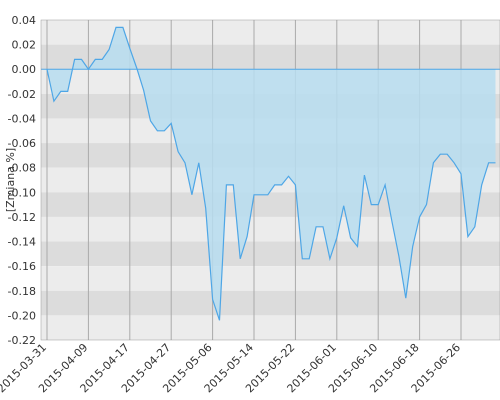 The height and width of the screenshot is (400, 500). Describe the element at coordinates (24, 20) in the screenshot. I see `y-tick-label: 0.04` at that location.